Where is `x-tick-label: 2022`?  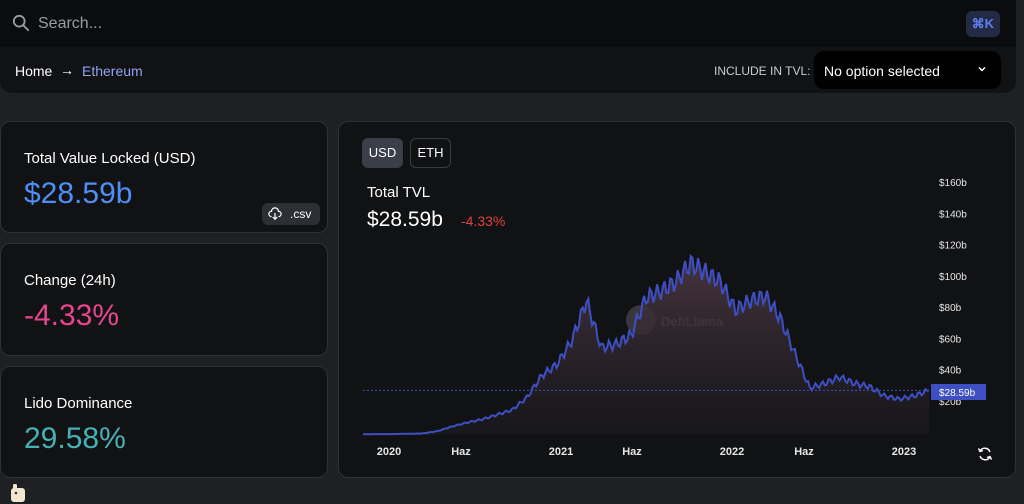 x-tick-label: 2022 is located at coordinates (732, 452).